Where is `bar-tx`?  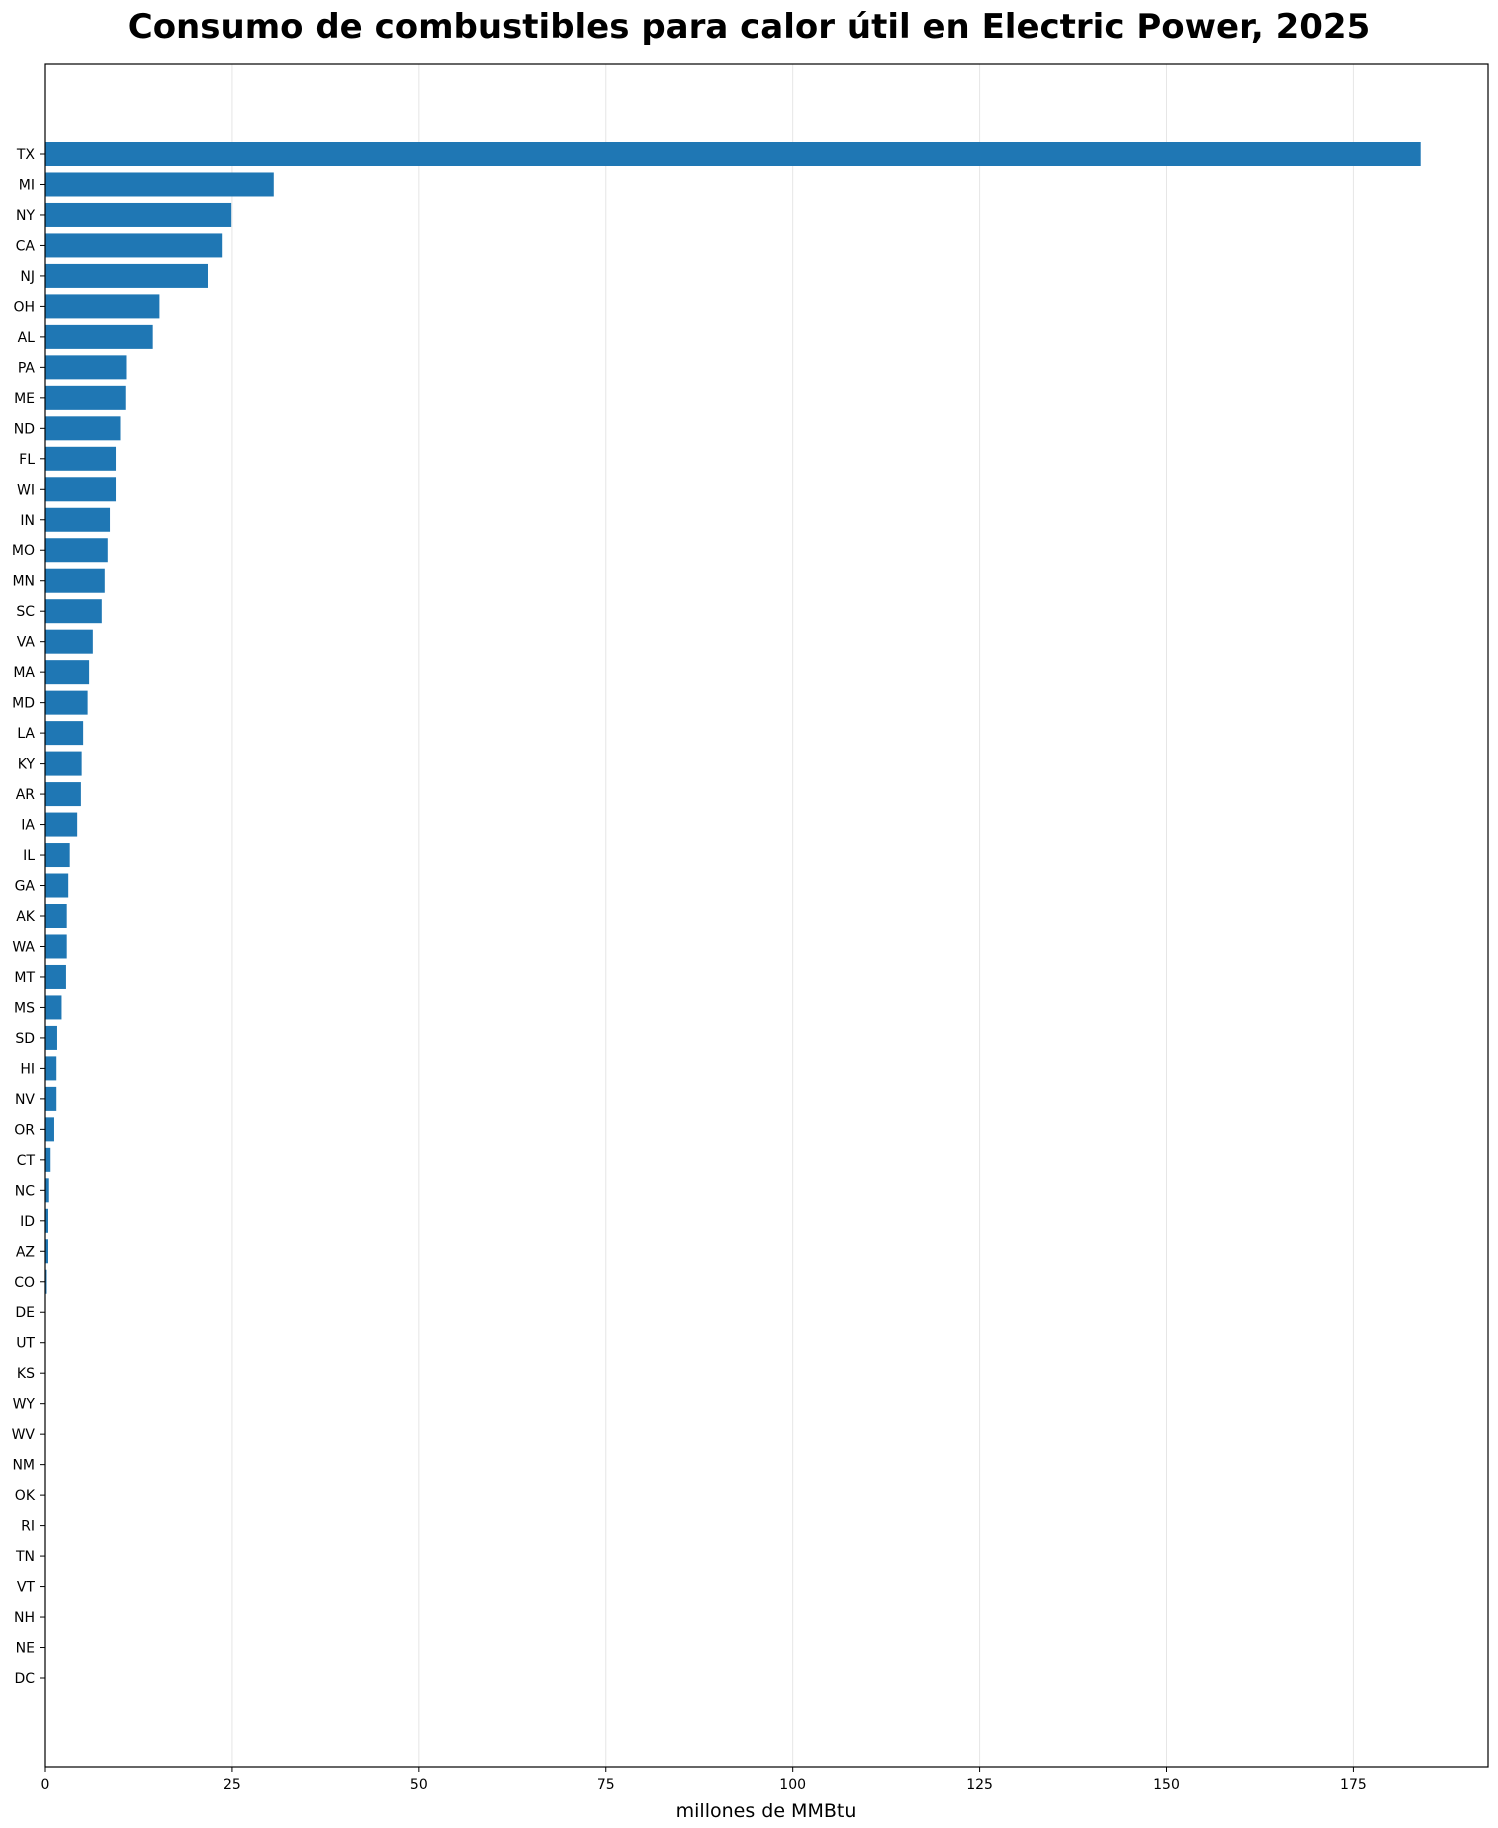
bar-tx is located at coordinates (733, 154).